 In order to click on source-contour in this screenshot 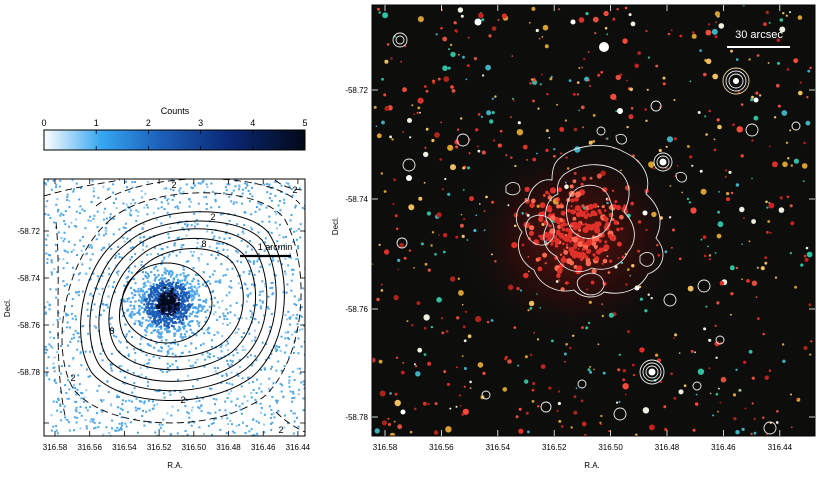, I will do `click(652, 372)`.